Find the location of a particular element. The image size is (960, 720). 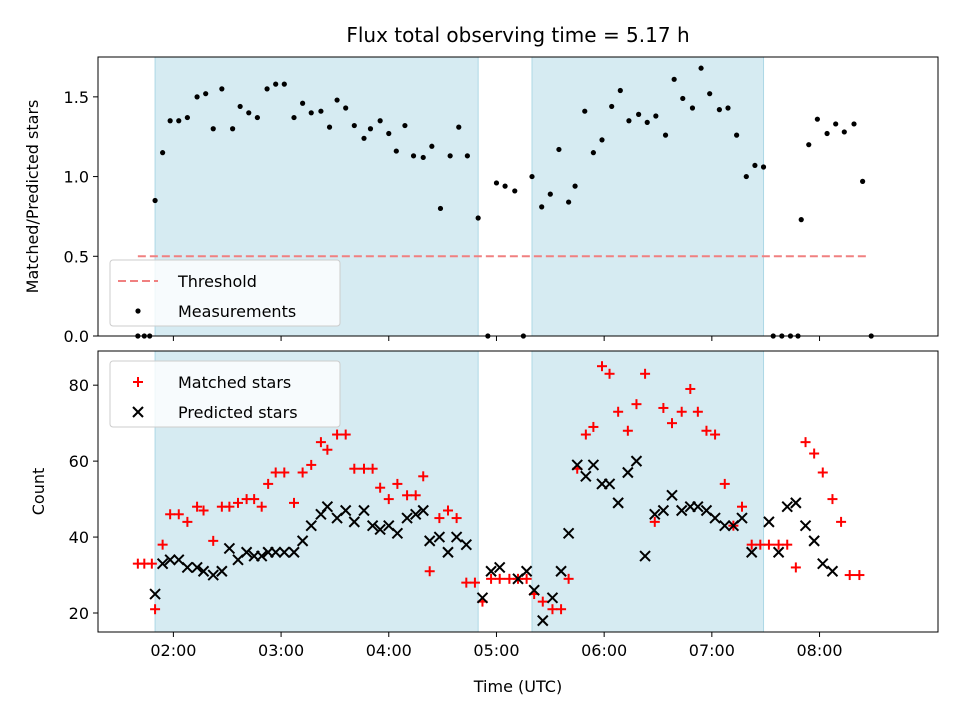

legend-label-0: Threshold is located at coordinates (217, 281).